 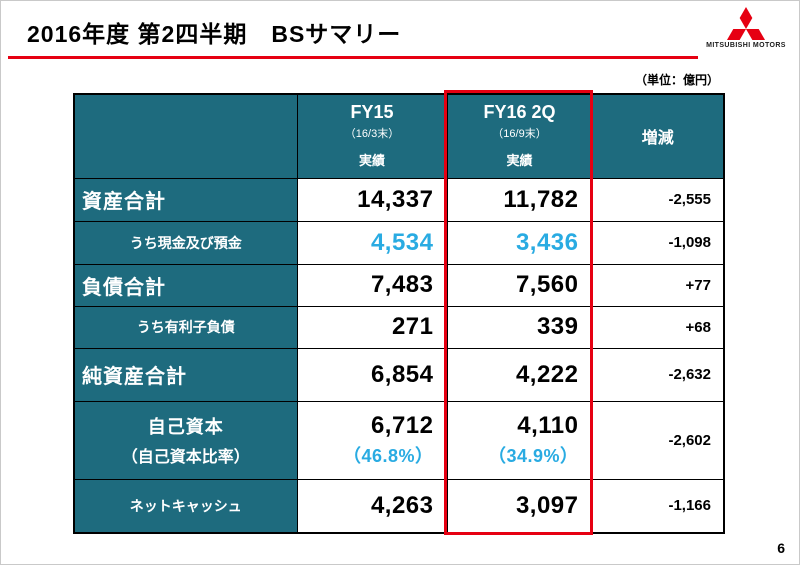 I want to click on row-label: 資産合計, so click(x=185, y=199).